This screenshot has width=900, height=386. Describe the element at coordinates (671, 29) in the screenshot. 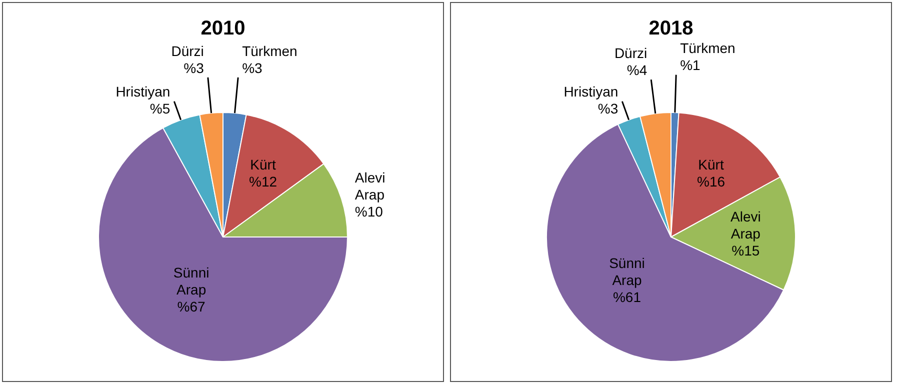

I see `chart-title: 2018` at that location.